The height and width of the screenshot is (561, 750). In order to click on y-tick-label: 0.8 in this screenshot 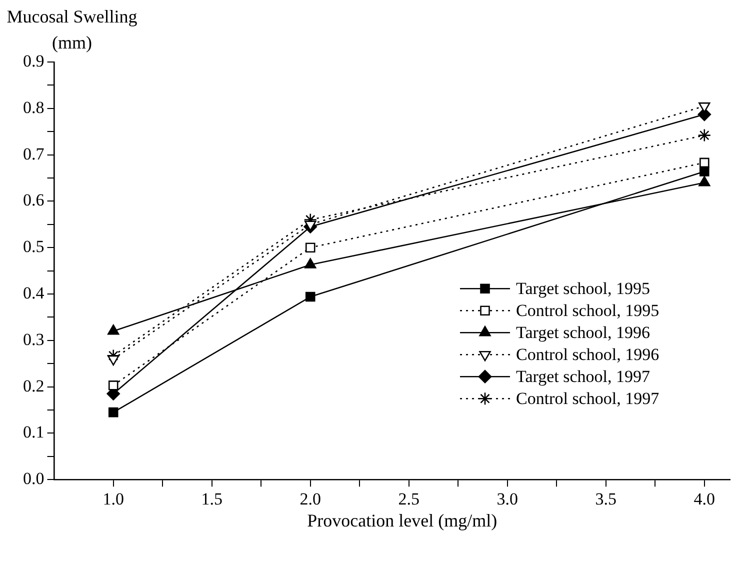, I will do `click(33, 107)`.